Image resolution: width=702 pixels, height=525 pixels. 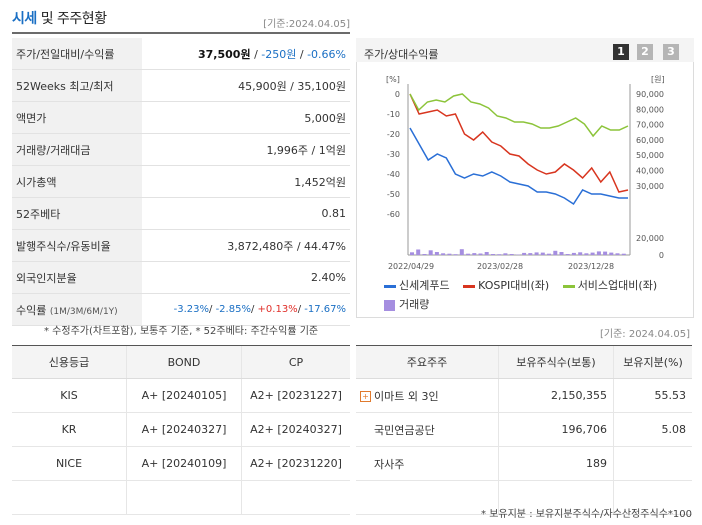 I want to click on volume-tick-label: 20,000, so click(x=650, y=238).